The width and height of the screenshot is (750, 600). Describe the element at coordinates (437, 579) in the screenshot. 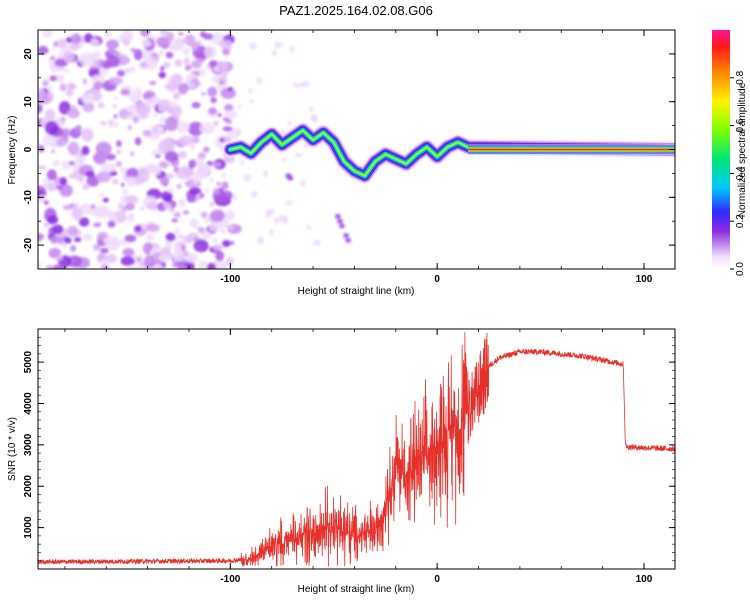

I see `snr-x-tick-label: 0` at that location.